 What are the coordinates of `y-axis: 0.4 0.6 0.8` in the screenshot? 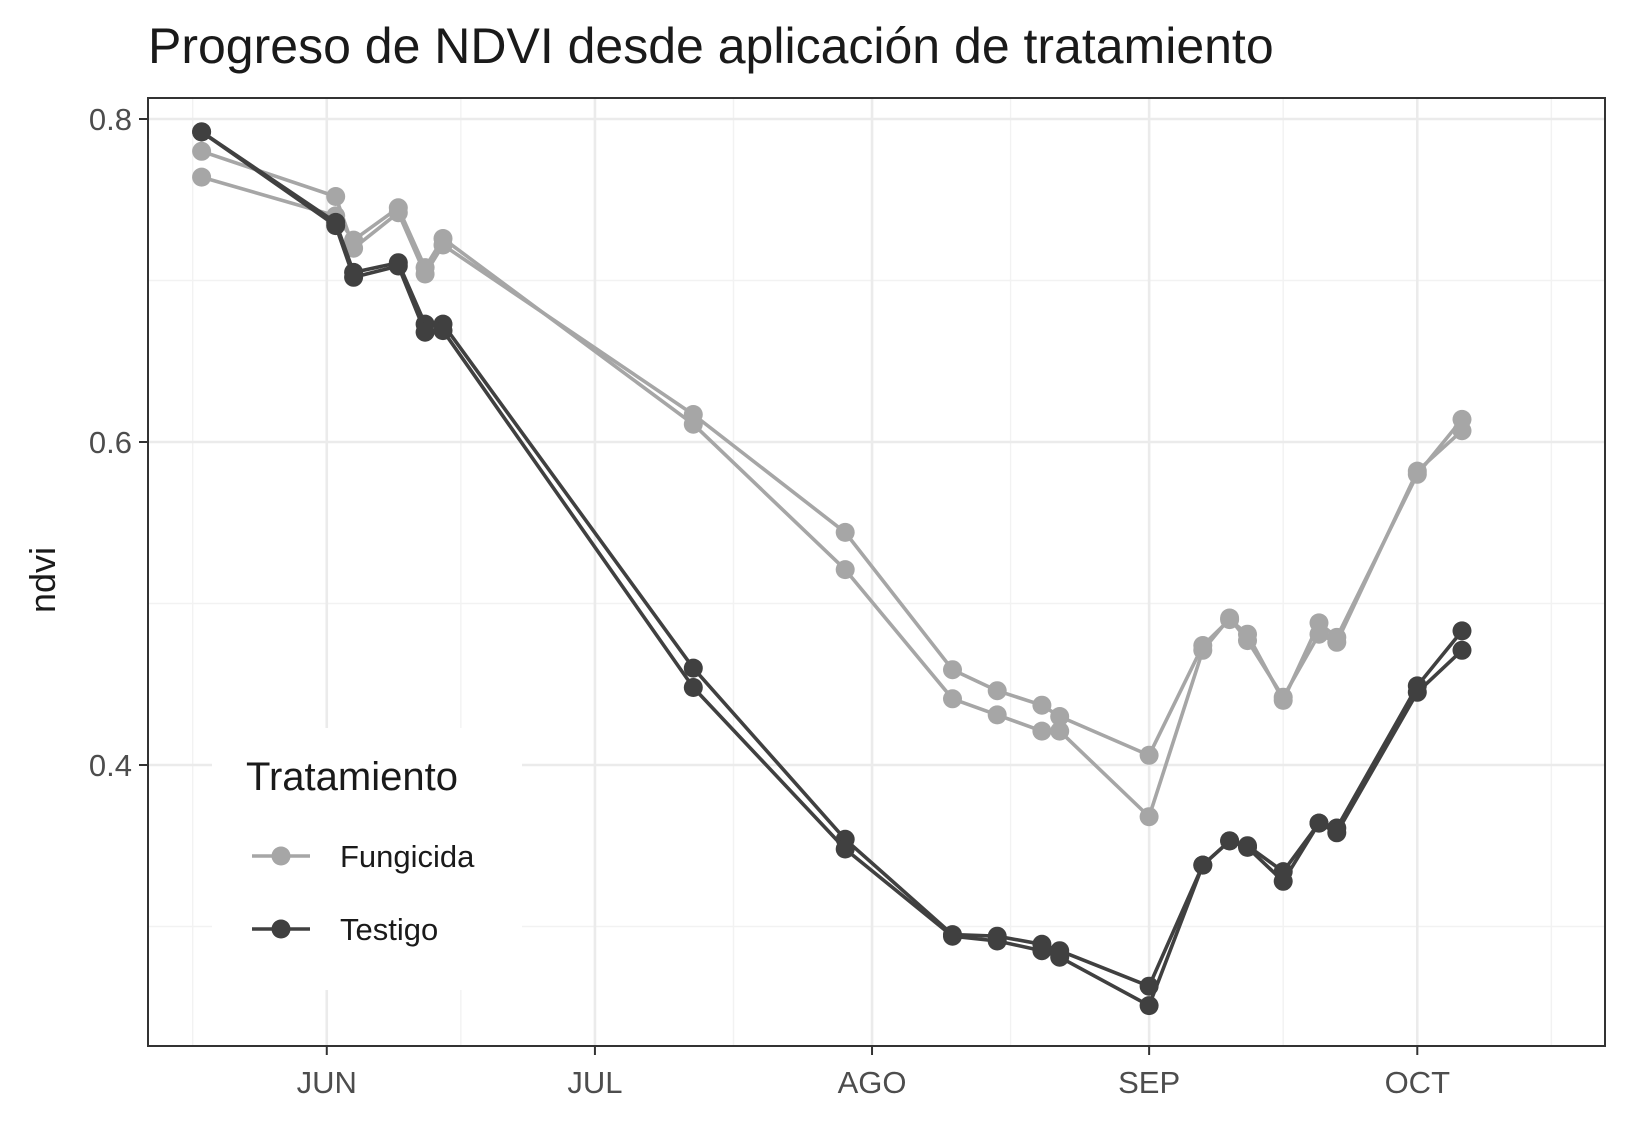 It's located at (118, 442).